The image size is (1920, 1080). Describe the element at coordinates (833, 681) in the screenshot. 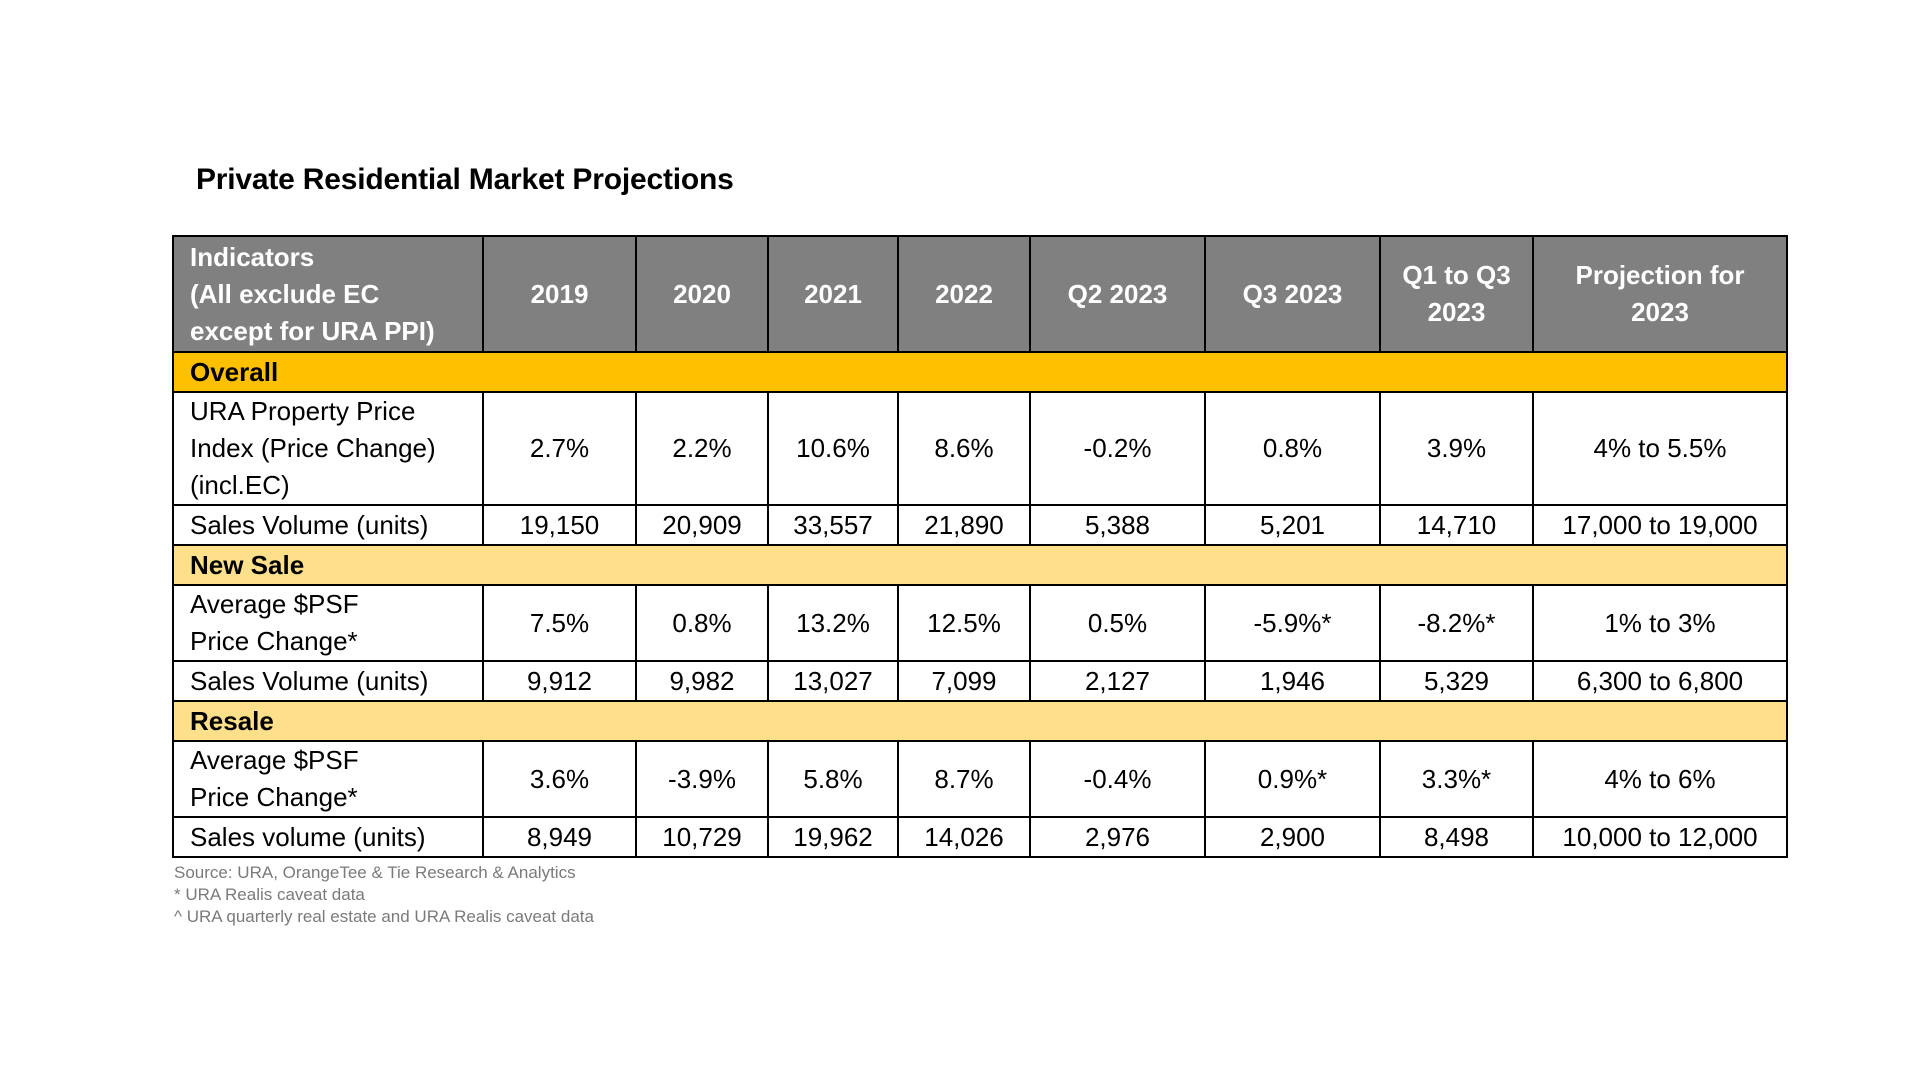

I see `table-cell: 13,027` at that location.